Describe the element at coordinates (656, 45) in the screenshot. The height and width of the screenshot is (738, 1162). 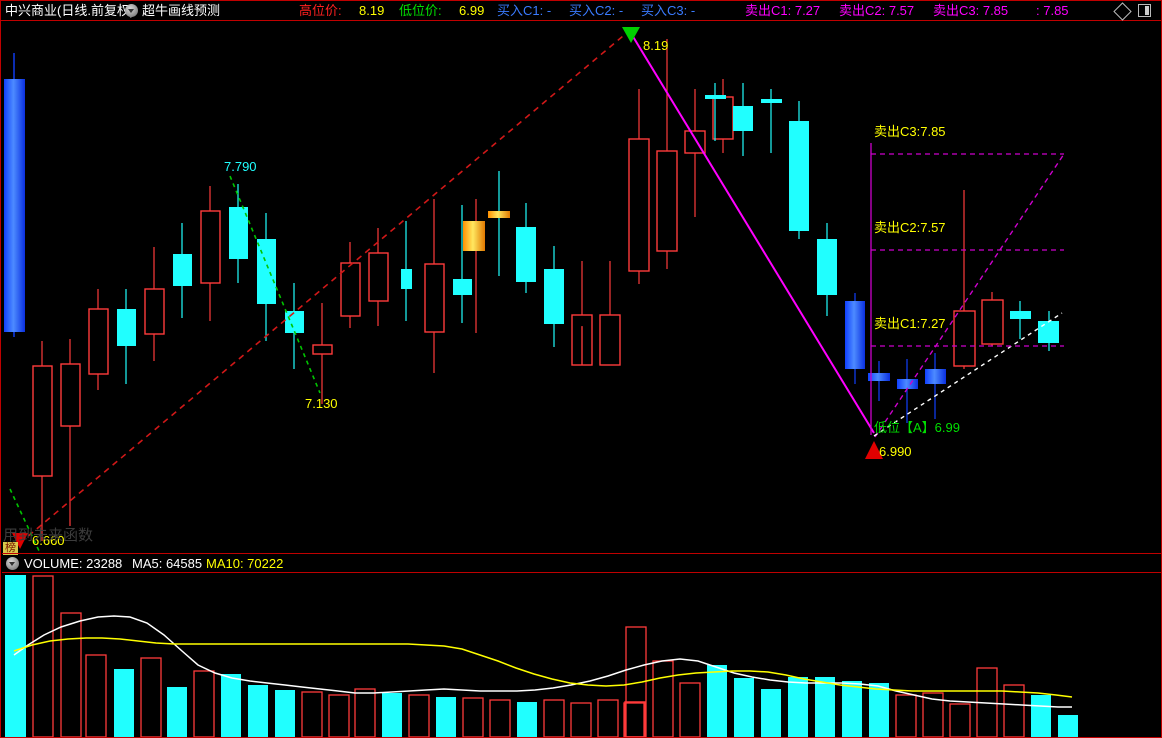
I see `high-marker-value: 8.19` at that location.